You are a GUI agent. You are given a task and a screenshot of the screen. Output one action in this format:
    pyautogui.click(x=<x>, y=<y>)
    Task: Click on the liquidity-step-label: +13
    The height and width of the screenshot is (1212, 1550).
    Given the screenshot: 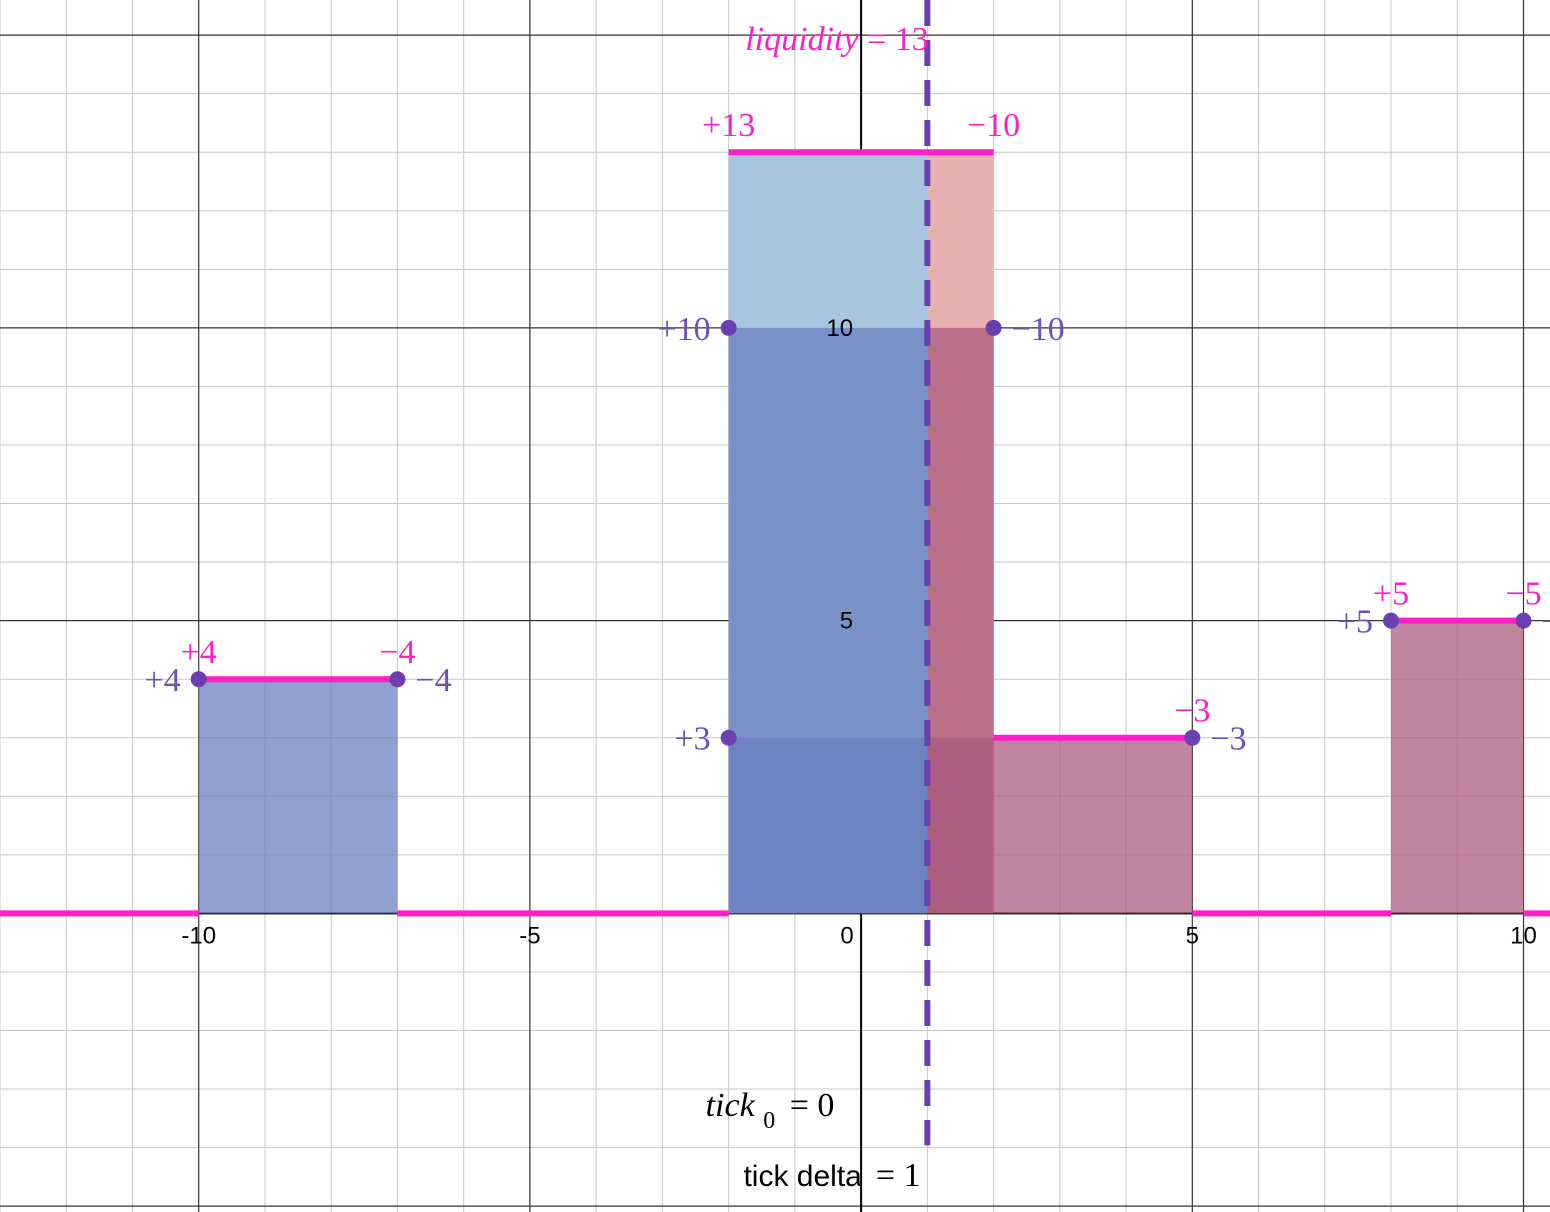 What is the action you would take?
    pyautogui.click(x=728, y=125)
    